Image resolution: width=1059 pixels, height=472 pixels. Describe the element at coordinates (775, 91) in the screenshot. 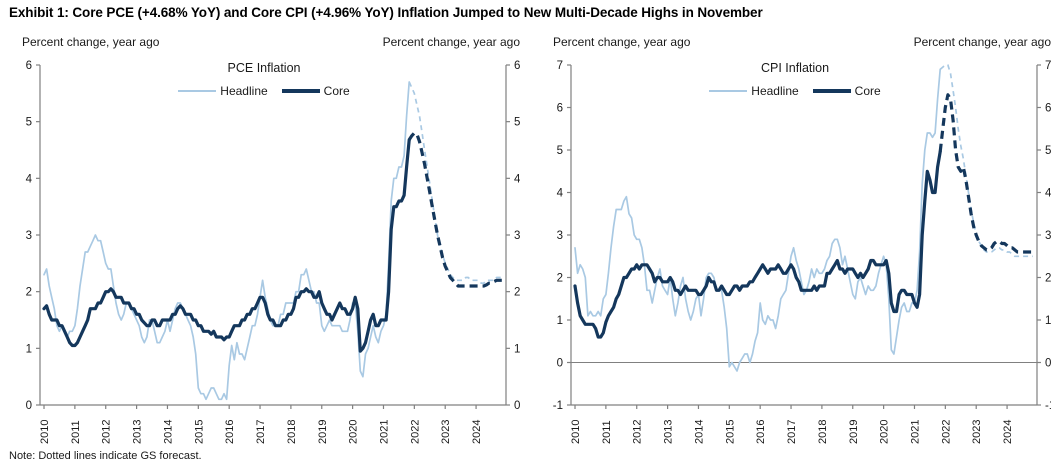

I see `cpi-legend-label-headline: Headline` at that location.